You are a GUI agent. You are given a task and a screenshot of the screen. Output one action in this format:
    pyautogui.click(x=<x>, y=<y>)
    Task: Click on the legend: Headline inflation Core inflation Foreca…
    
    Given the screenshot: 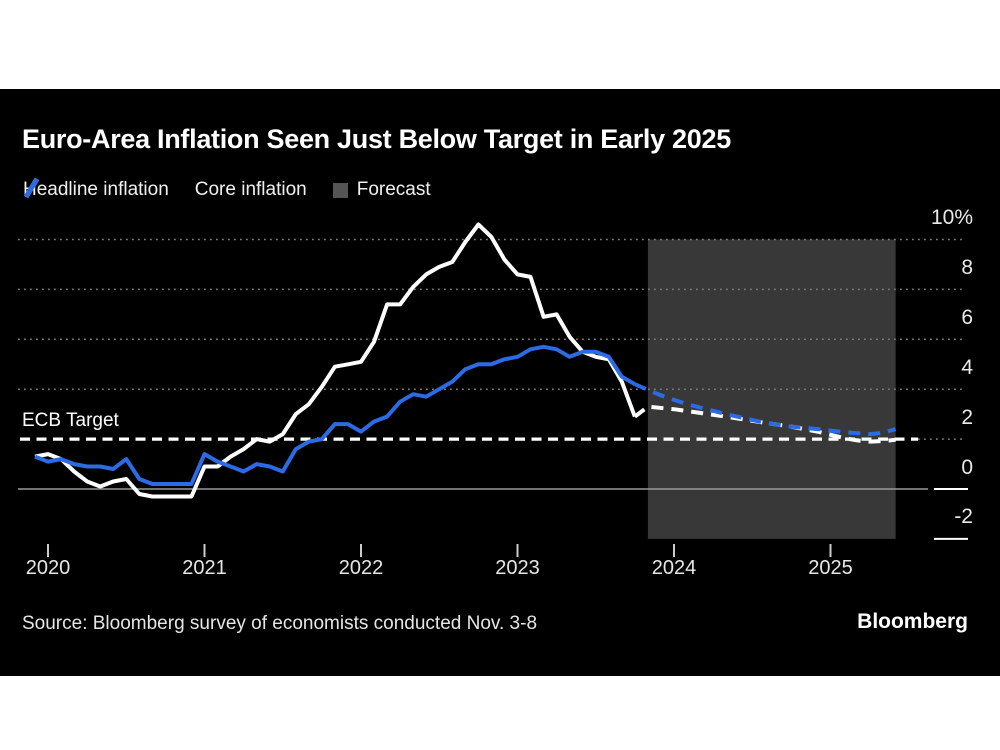 What is the action you would take?
    pyautogui.click(x=227, y=190)
    